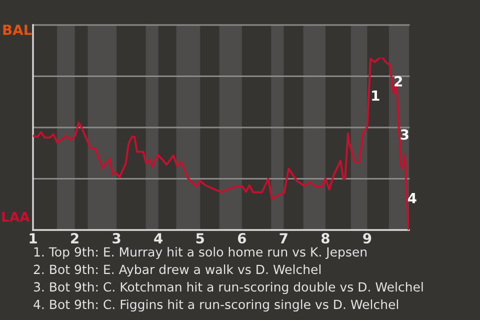 The image size is (480, 320). I want to click on x-tick-label: 1, so click(33, 238).